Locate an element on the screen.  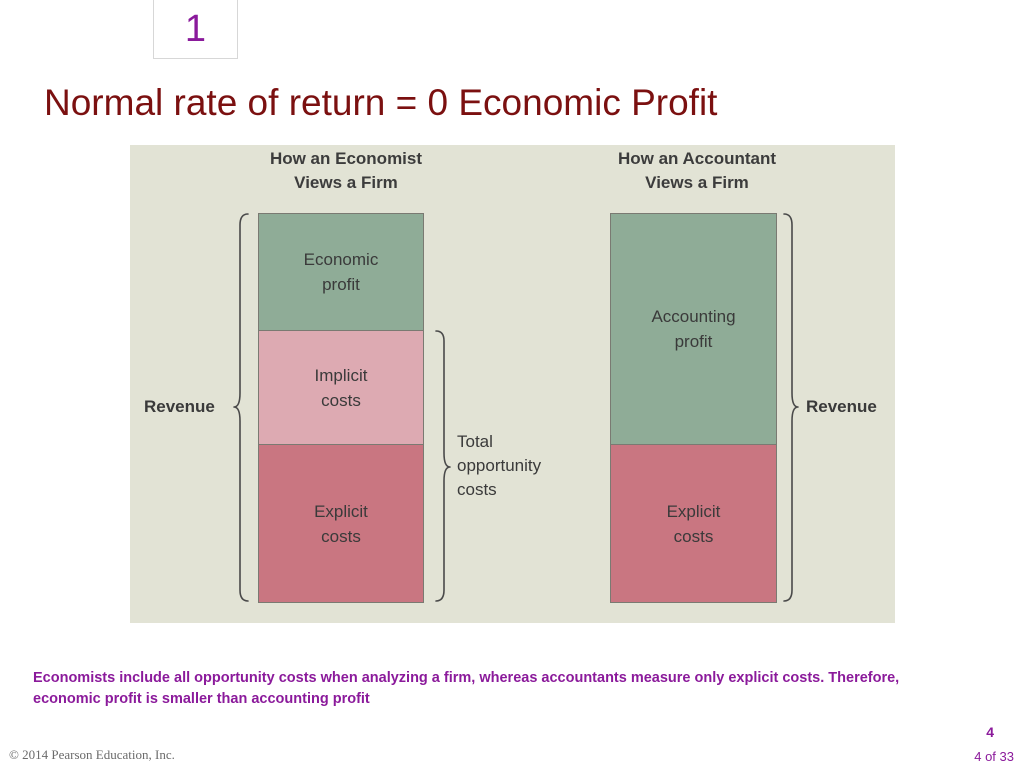
accountant-heading: How an Accountant Views a Firm is located at coordinates (697, 171).